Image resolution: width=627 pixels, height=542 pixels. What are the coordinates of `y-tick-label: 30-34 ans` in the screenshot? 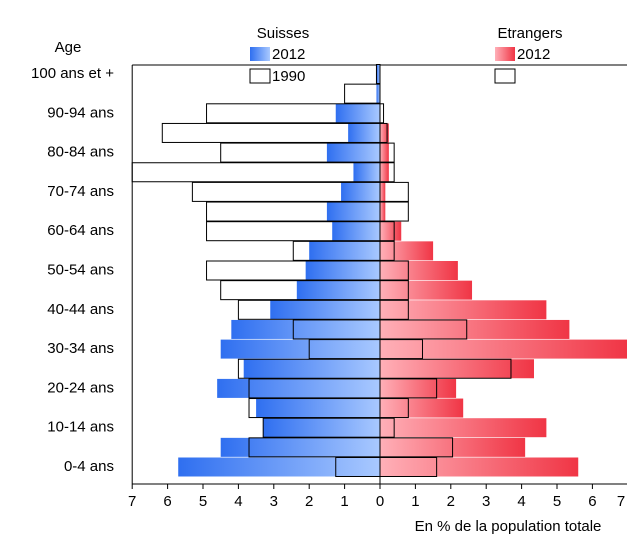 It's located at (80, 348).